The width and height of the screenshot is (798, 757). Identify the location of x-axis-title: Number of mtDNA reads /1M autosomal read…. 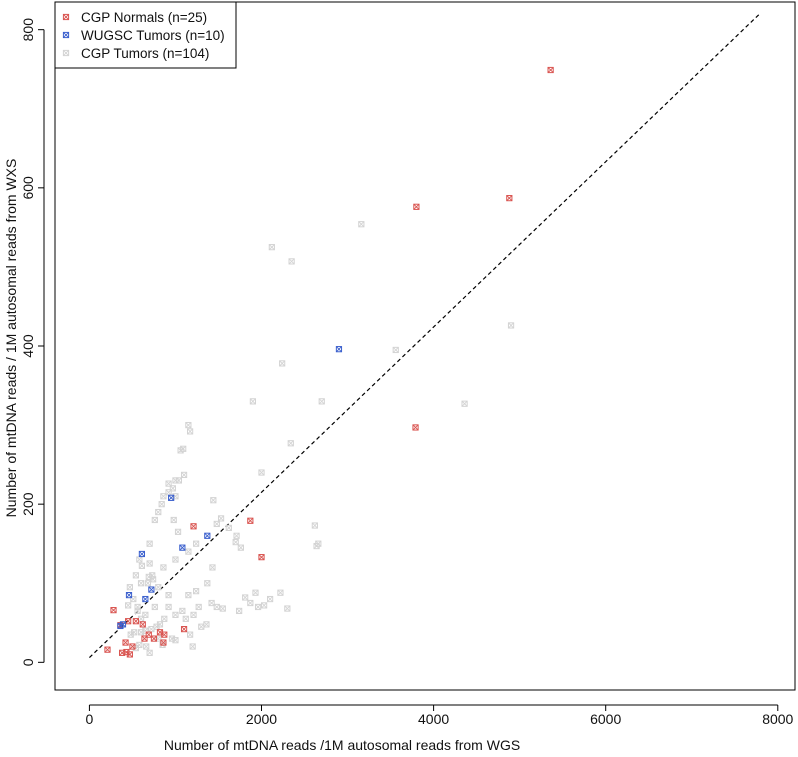
(342, 745).